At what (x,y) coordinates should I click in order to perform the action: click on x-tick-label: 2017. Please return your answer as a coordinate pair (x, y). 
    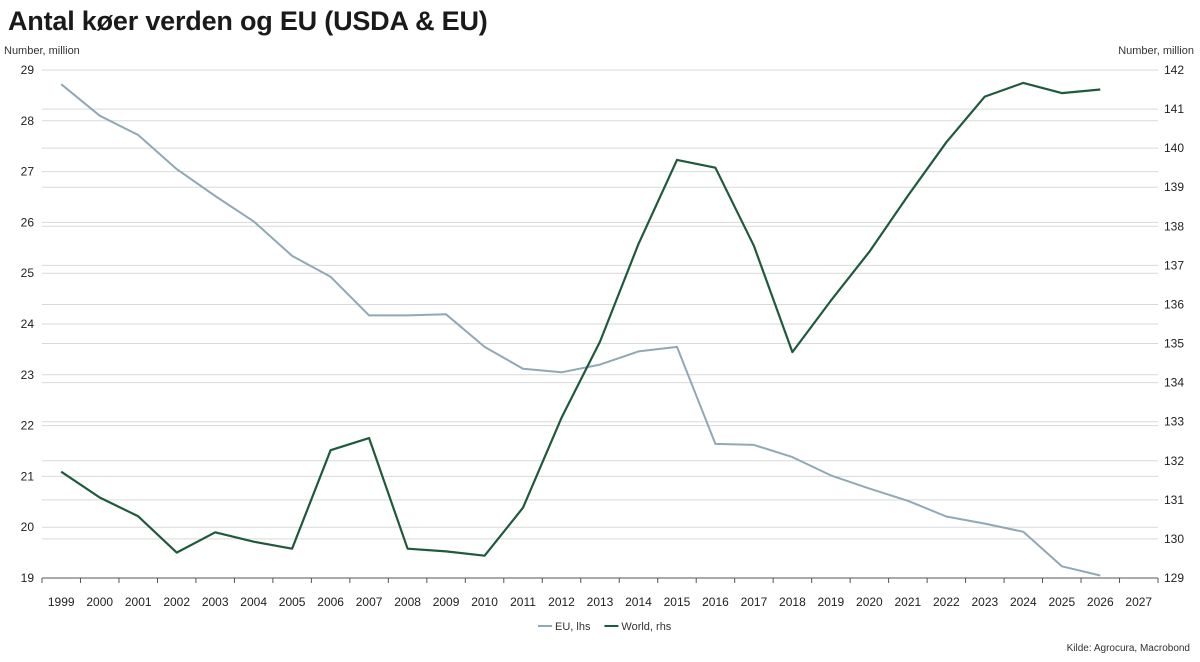
    Looking at the image, I should click on (754, 602).